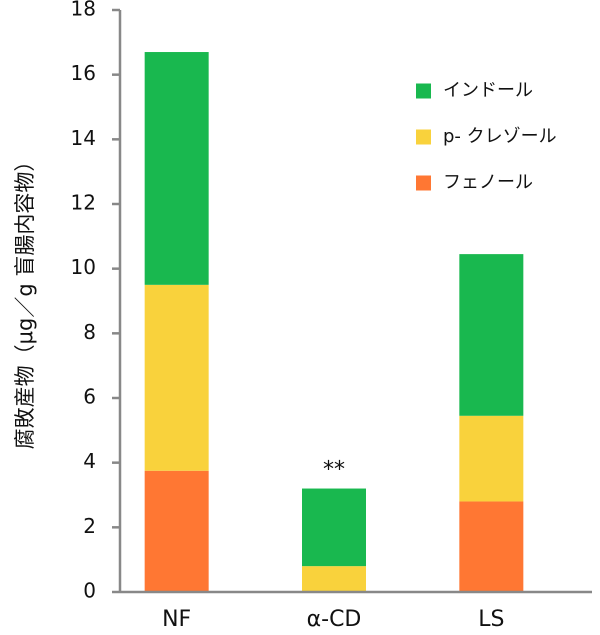 This screenshot has height=635, width=600. Describe the element at coordinates (89, 461) in the screenshot. I see `y-tick-label: 4` at that location.